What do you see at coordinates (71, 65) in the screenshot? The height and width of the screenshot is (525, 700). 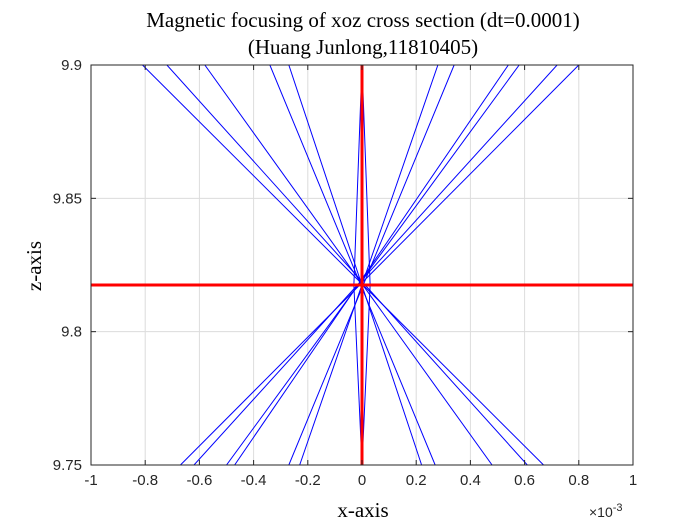 I see `y-tick-label: 9.9` at bounding box center [71, 65].